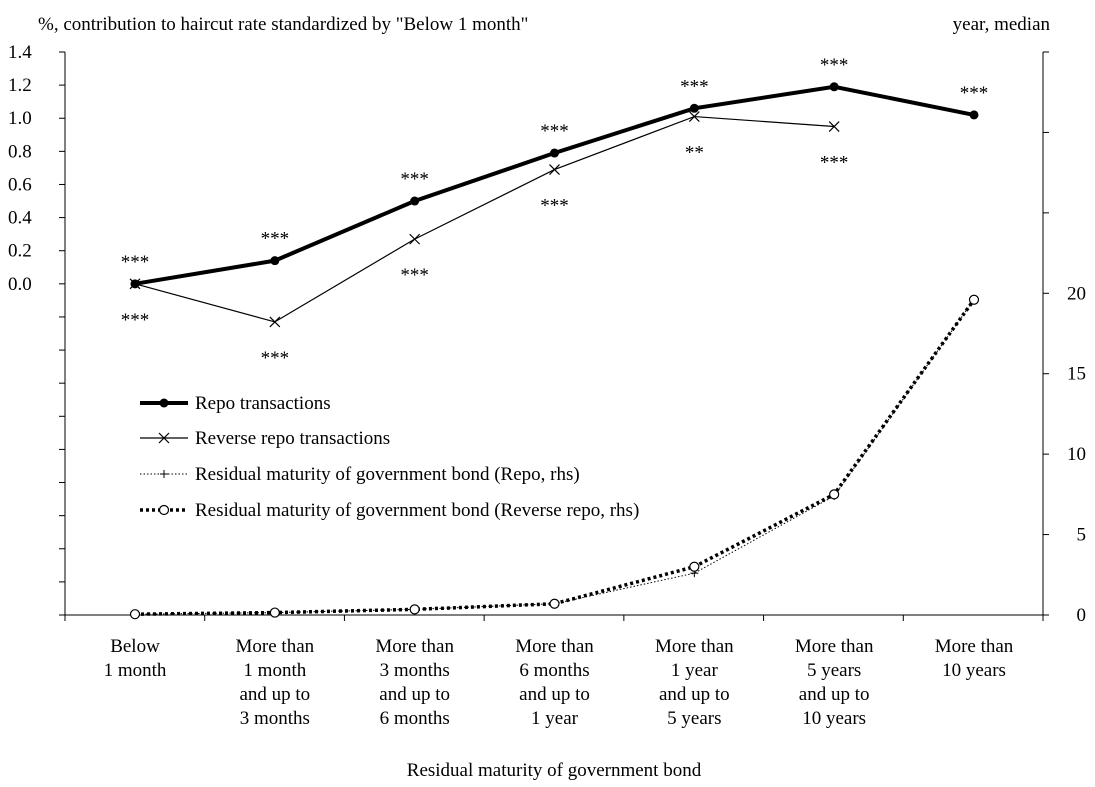 The image size is (1095, 787). I want to click on right-axis-unit-label: year, median, so click(1002, 24).